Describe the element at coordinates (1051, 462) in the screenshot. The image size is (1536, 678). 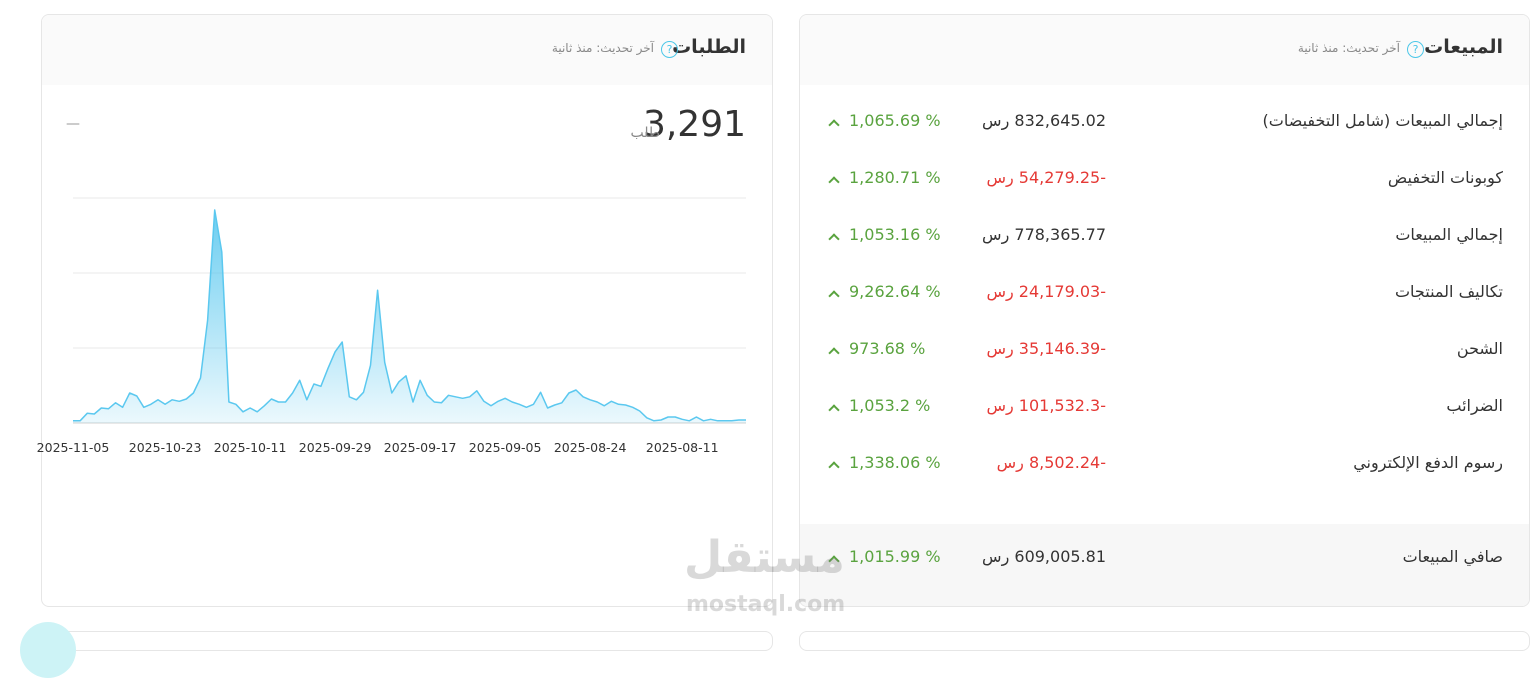
I see `row-amount: -8,502.24 رس` at that location.